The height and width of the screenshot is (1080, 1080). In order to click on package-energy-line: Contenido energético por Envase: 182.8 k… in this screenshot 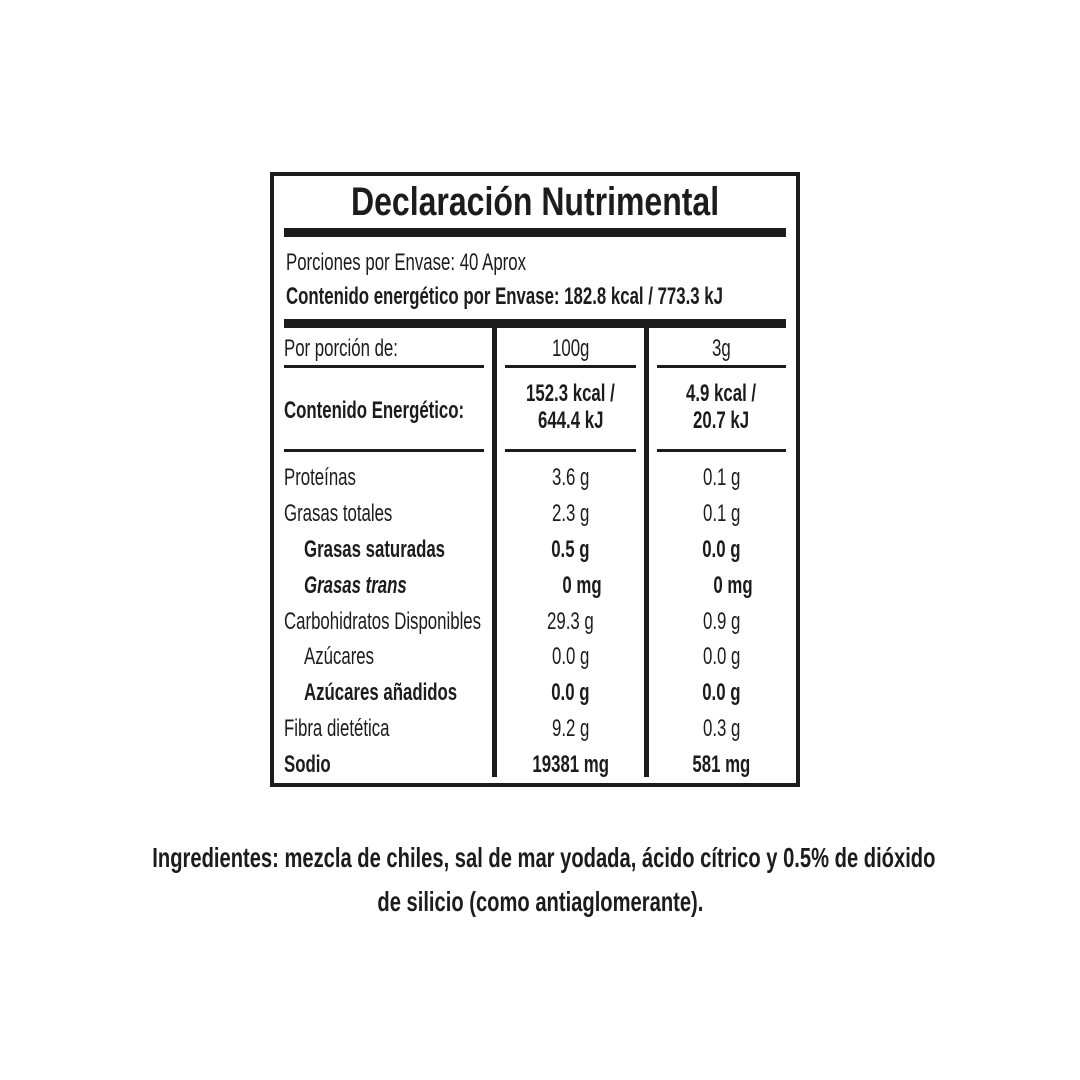, I will do `click(504, 296)`.